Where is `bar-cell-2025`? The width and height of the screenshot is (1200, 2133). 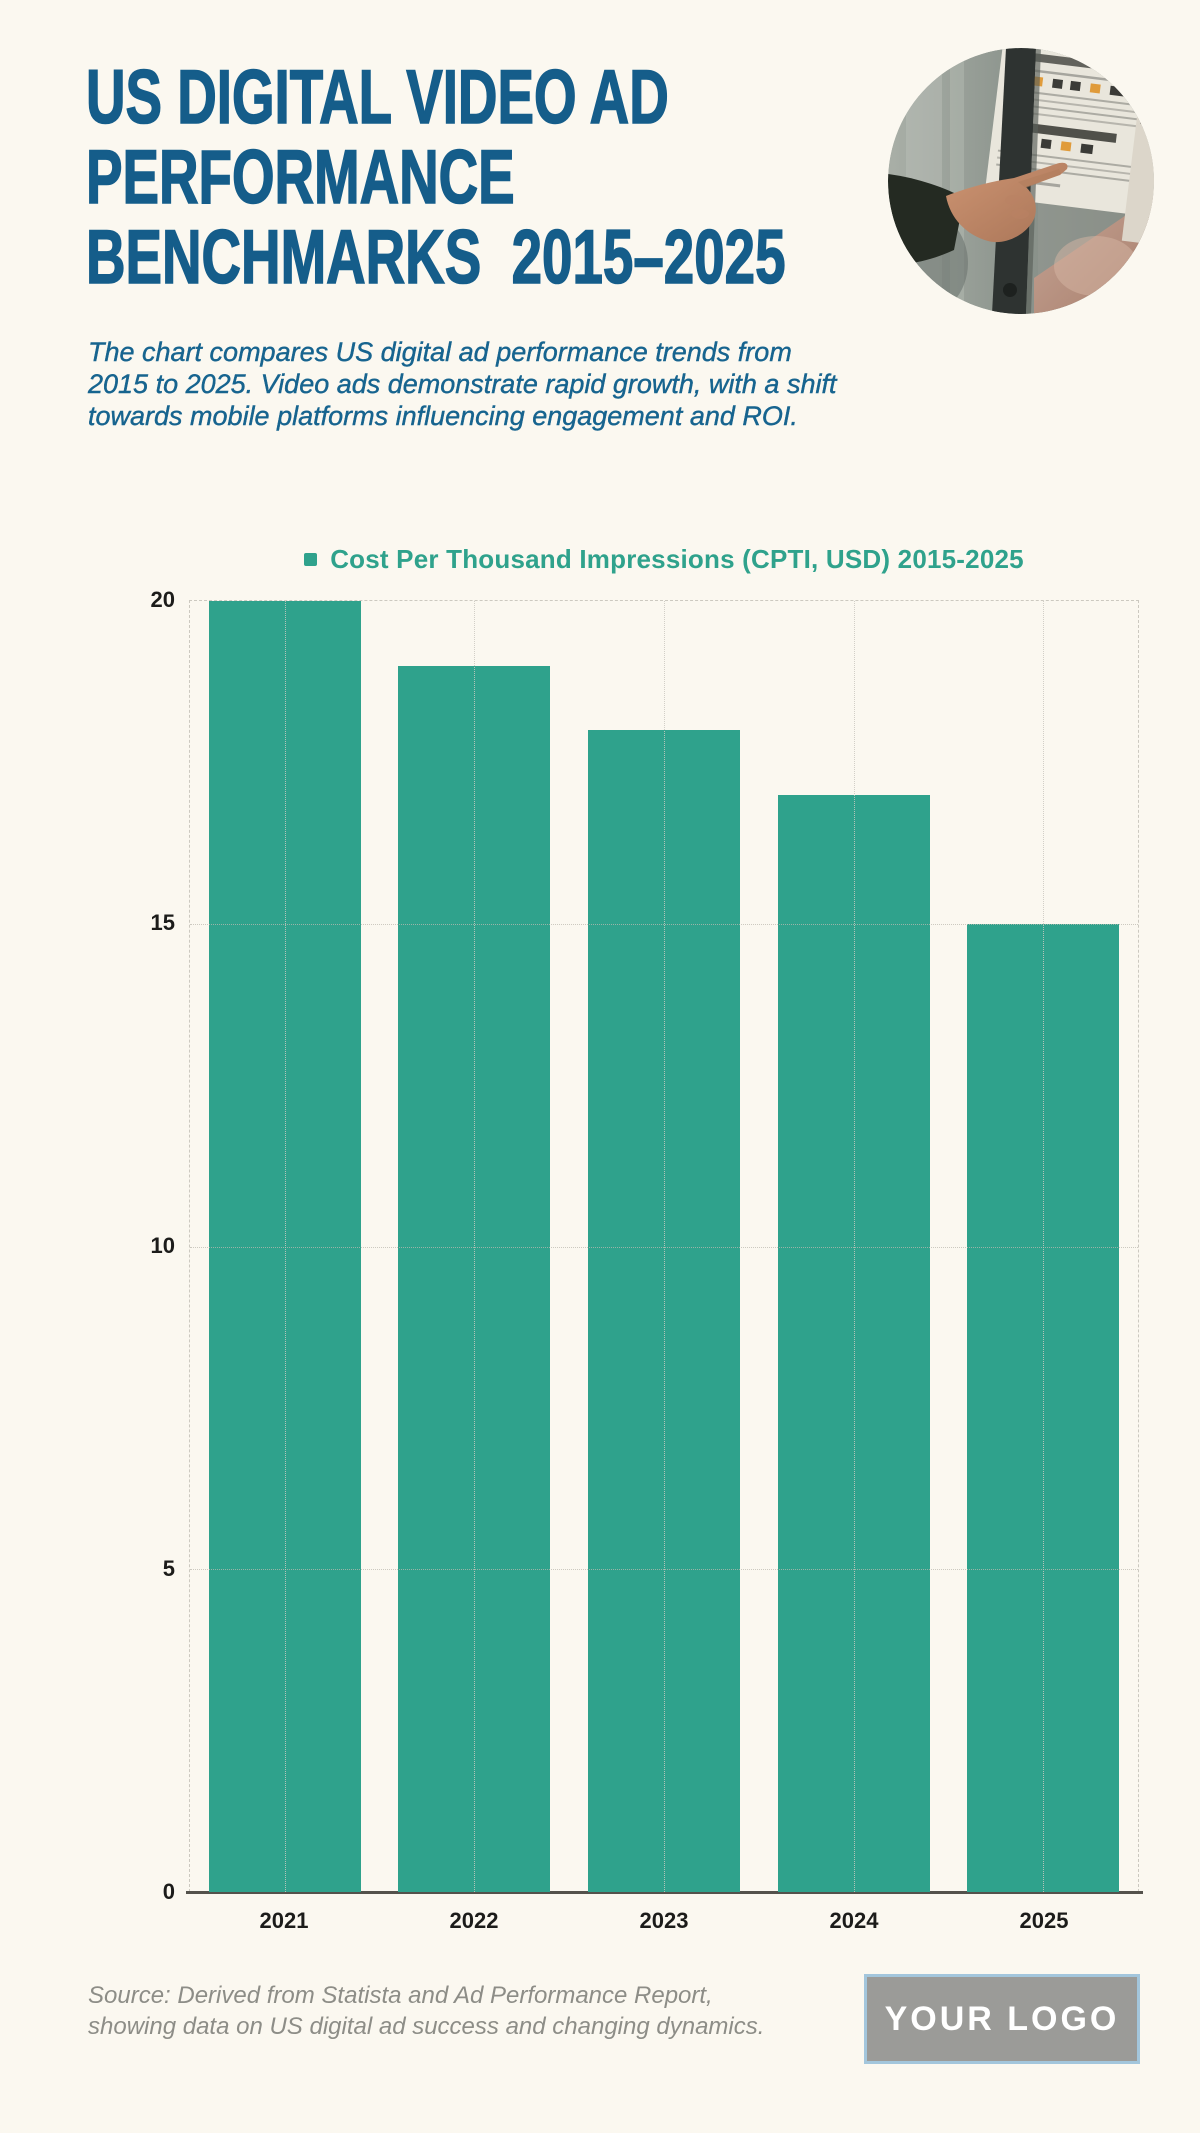
bar-cell-2025 is located at coordinates (1043, 1246).